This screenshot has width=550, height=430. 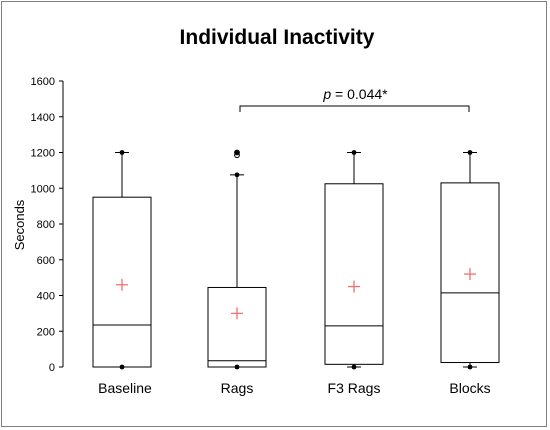 What do you see at coordinates (46, 297) in the screenshot?
I see `y-tick-label: 400` at bounding box center [46, 297].